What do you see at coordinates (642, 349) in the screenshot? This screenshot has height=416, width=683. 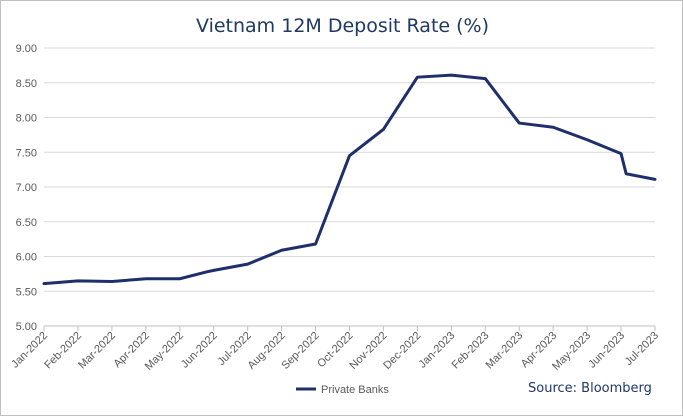 I see `x-tick-label: Jul-2023` at bounding box center [642, 349].